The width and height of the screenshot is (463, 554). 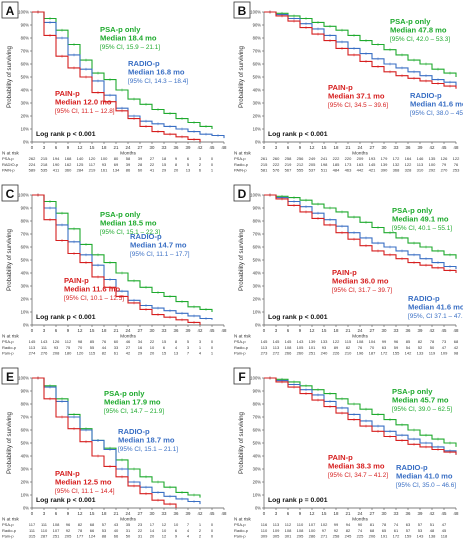 What do you see at coordinates (68, 341) in the screenshot?
I see `risk-table-cell: 112` at bounding box center [68, 341].